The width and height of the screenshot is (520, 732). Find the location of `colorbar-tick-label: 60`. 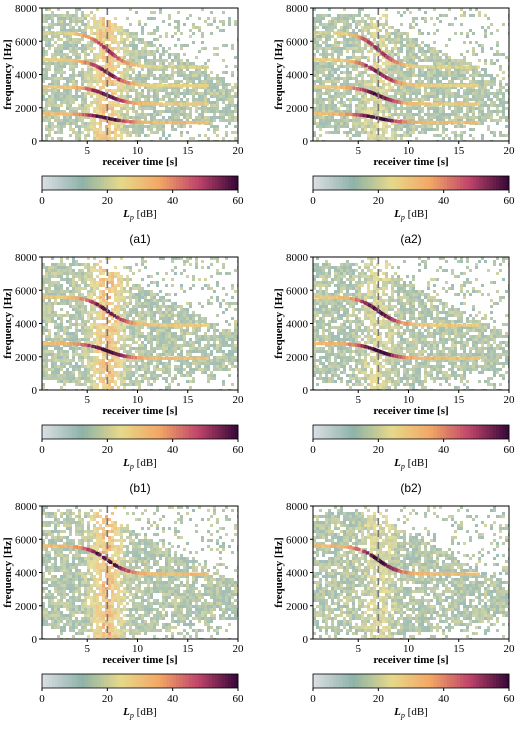

colorbar-tick-label: 60 is located at coordinates (510, 450).